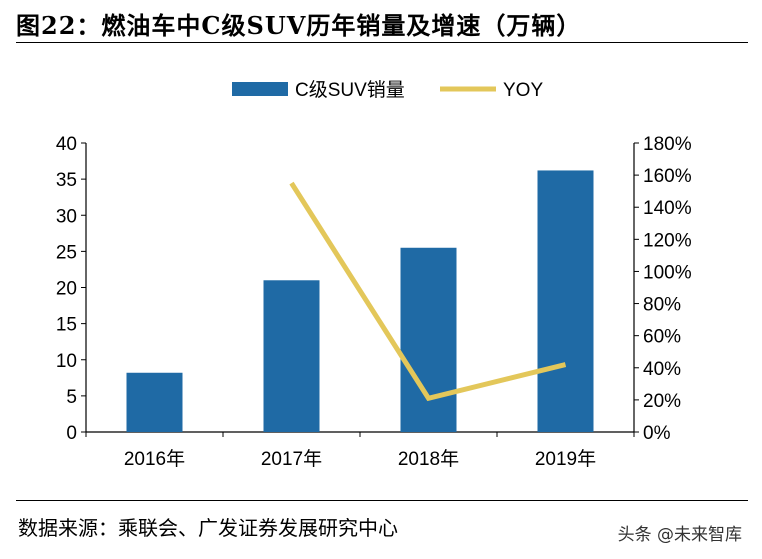 The image size is (762, 559). I want to click on footer-divider, so click(382, 500).